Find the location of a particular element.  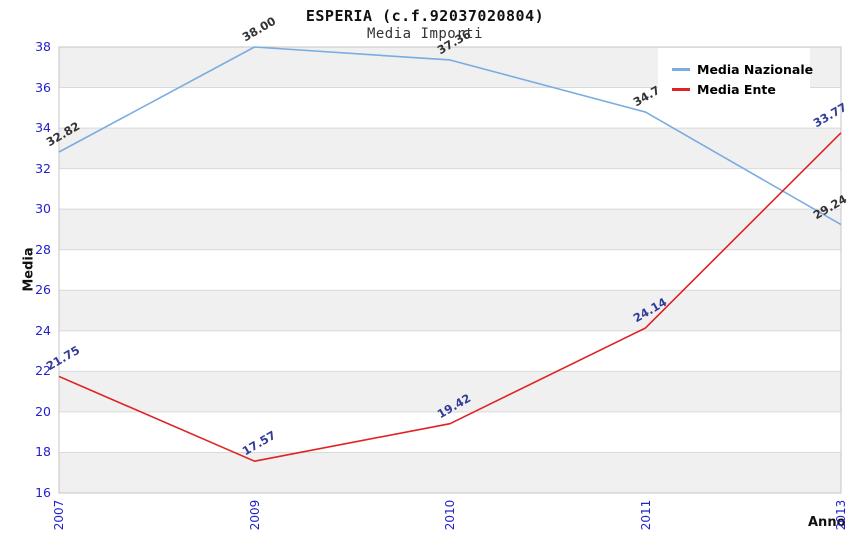

x-axis-title: Anno is located at coordinates (827, 522).